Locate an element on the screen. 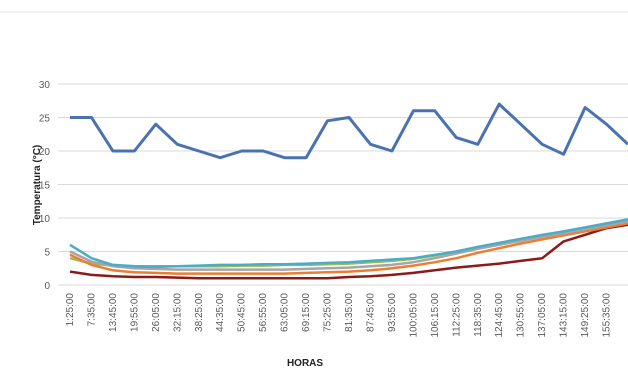 The image size is (628, 371). x-tick-label: 106:15:00 is located at coordinates (435, 315).